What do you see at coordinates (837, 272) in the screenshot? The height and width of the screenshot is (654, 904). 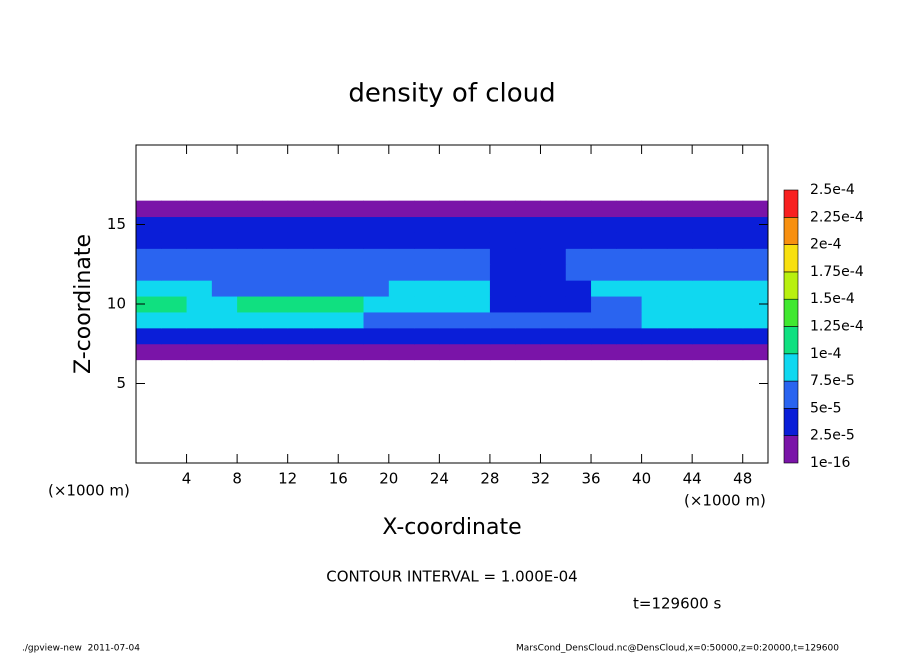 I see `colorbar-label: 1.75e-4` at bounding box center [837, 272].